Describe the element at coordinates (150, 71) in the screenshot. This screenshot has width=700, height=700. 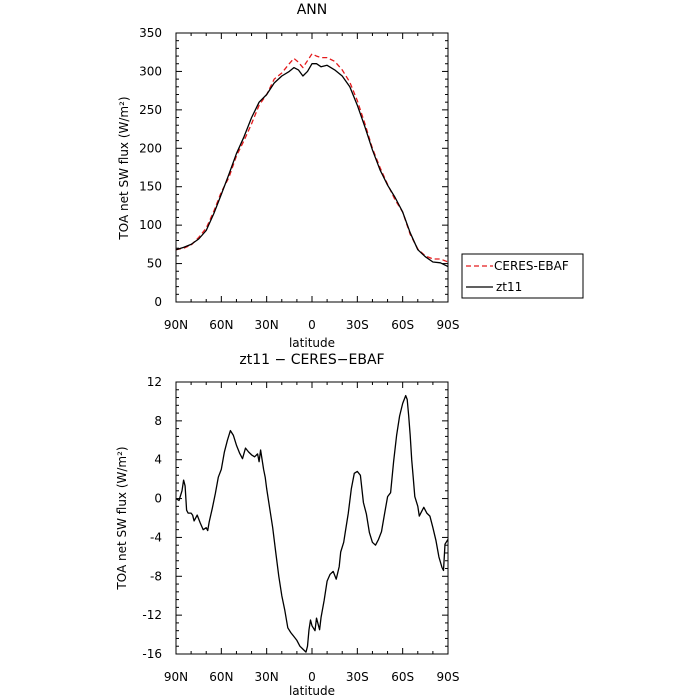
I see `y-tick-label: 300` at that location.